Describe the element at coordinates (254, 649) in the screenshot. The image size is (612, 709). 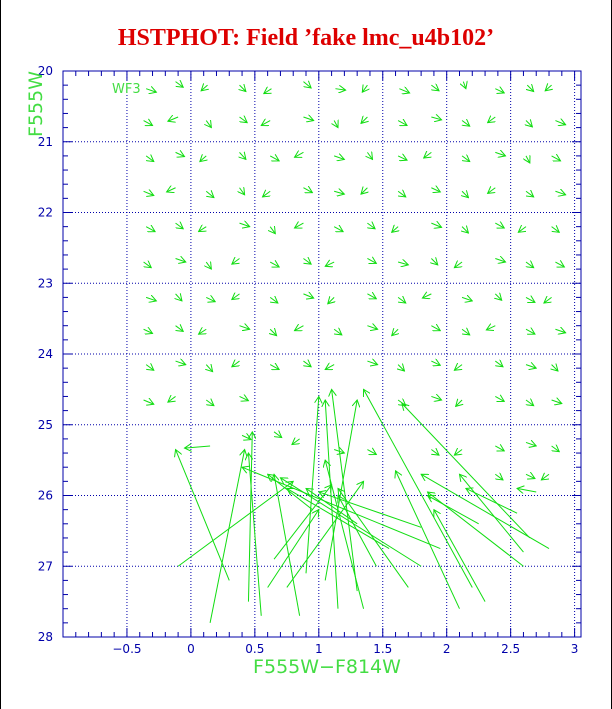
I see `x-tick-label: 0.5` at that location.